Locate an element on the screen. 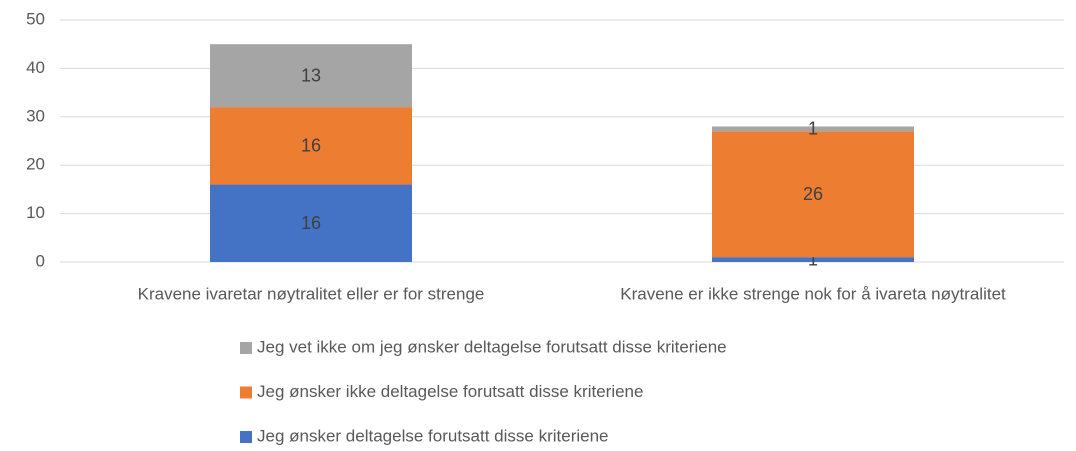  y-tick-label: 20 is located at coordinates (35, 164).